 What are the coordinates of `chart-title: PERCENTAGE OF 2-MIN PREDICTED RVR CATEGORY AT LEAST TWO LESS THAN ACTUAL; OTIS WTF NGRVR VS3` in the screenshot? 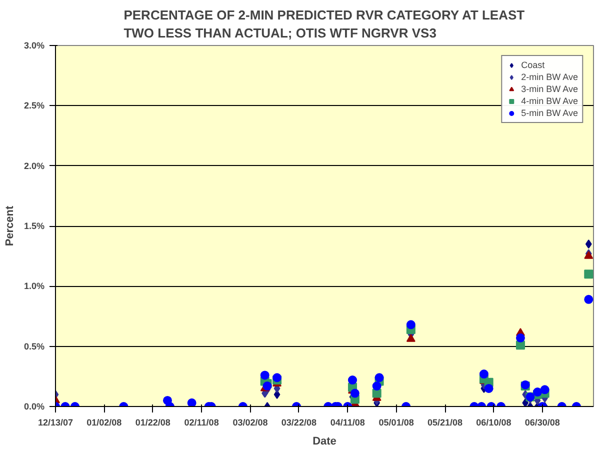 It's located at (324, 24).